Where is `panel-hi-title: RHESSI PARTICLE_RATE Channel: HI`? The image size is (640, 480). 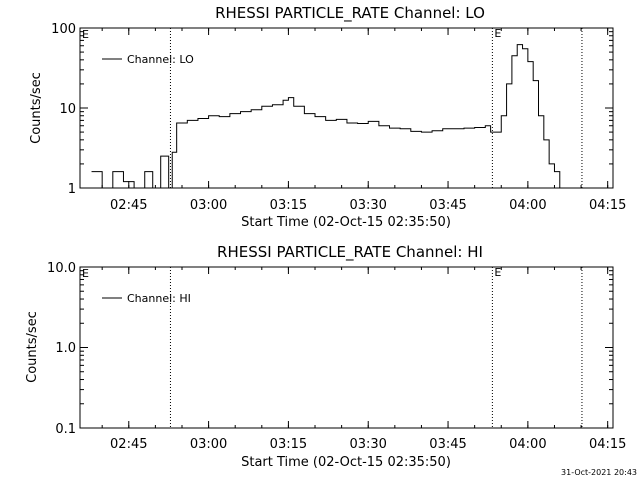 panel-hi-title: RHESSI PARTICLE_RATE Channel: HI is located at coordinates (350, 252).